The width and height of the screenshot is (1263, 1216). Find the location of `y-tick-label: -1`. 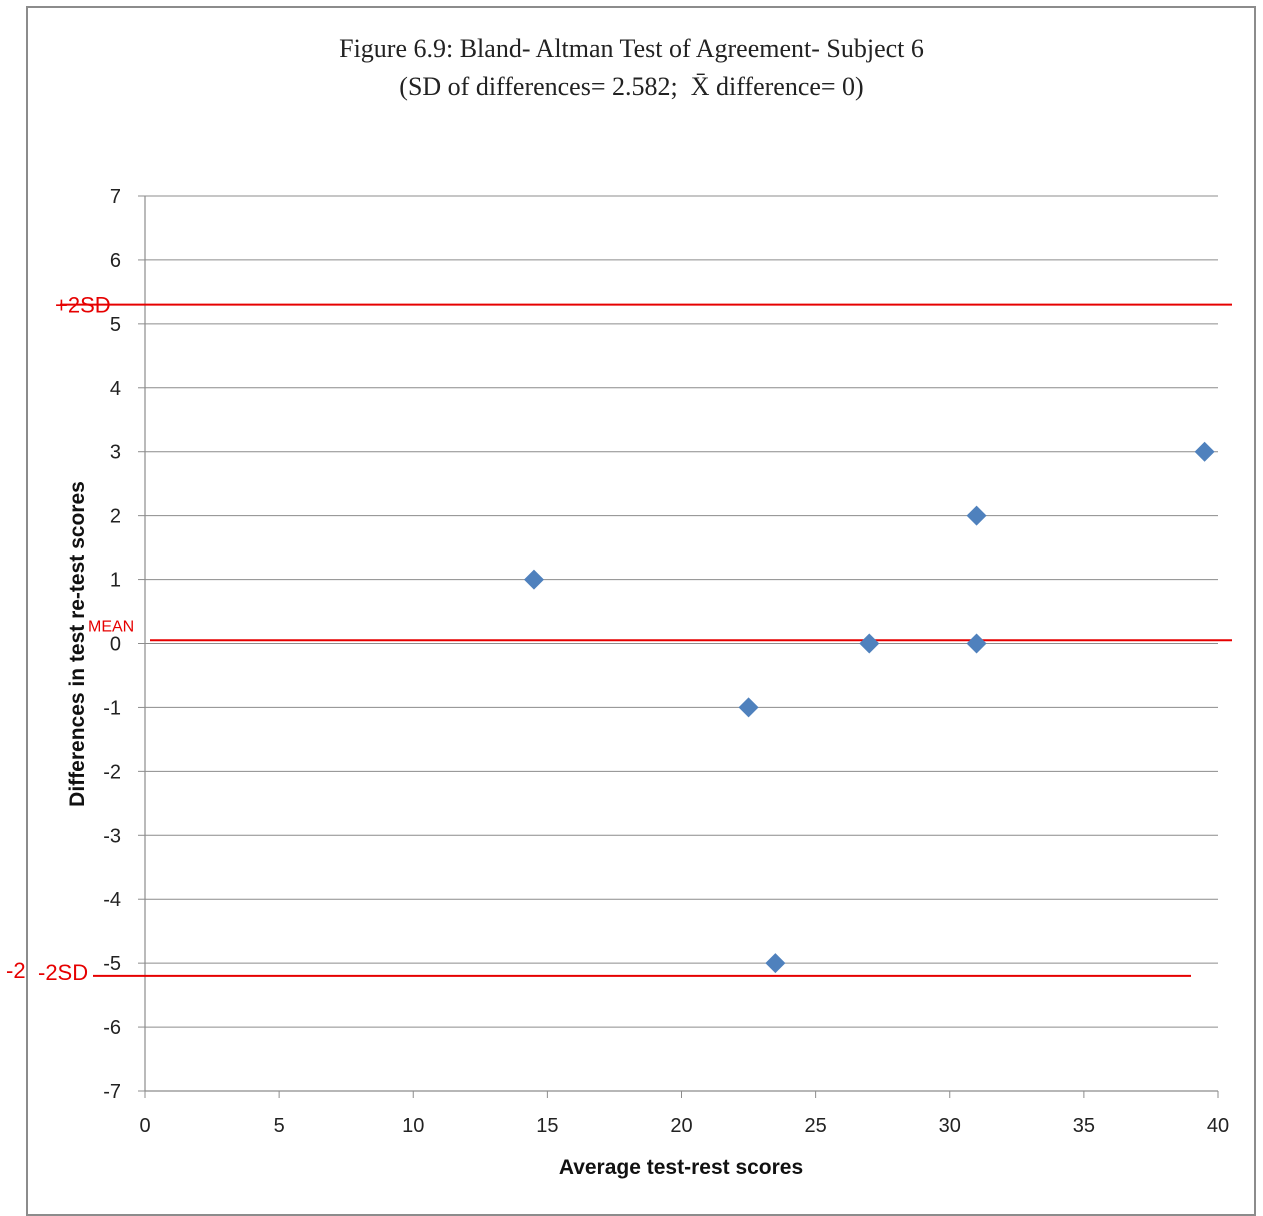

y-tick-label: -1 is located at coordinates (112, 708).